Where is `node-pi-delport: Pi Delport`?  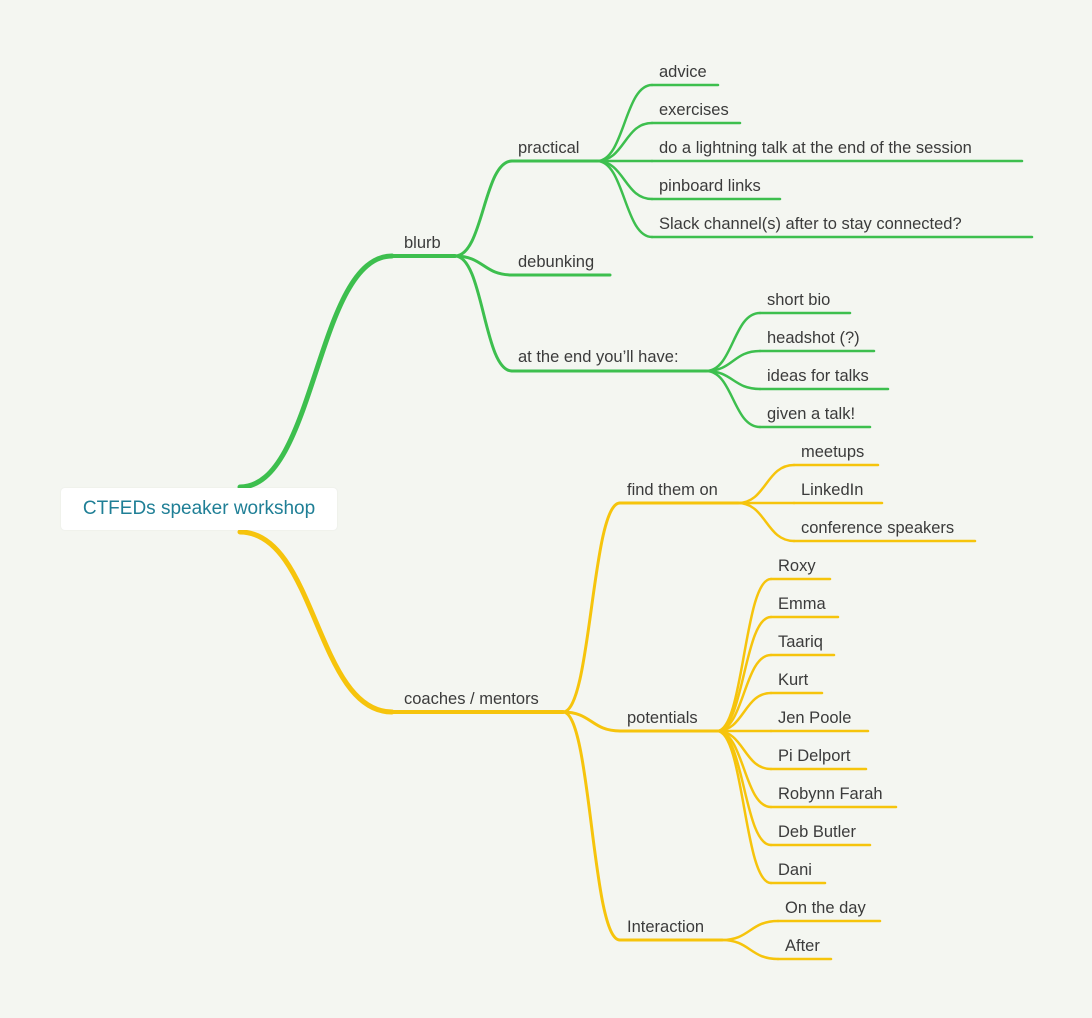
node-pi-delport: Pi Delport is located at coordinates (814, 756).